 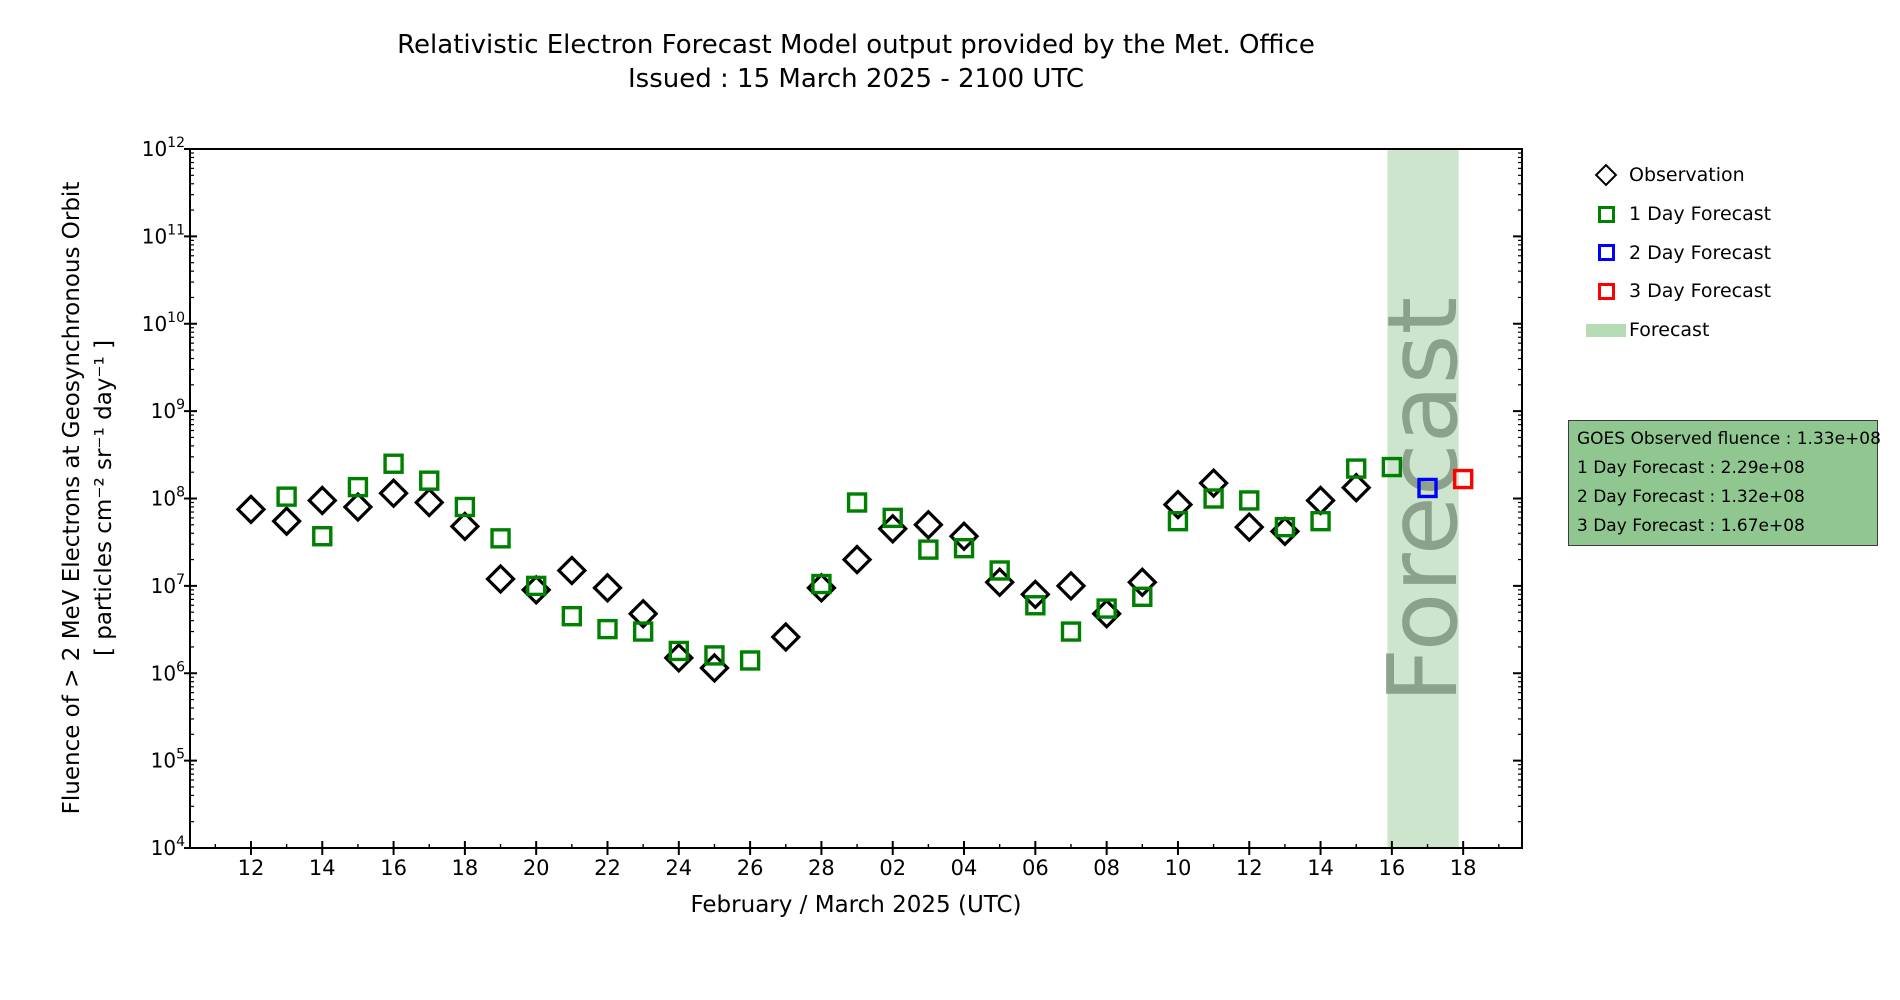 What do you see at coordinates (1606, 214) in the screenshot?
I see `green-square-icon` at bounding box center [1606, 214].